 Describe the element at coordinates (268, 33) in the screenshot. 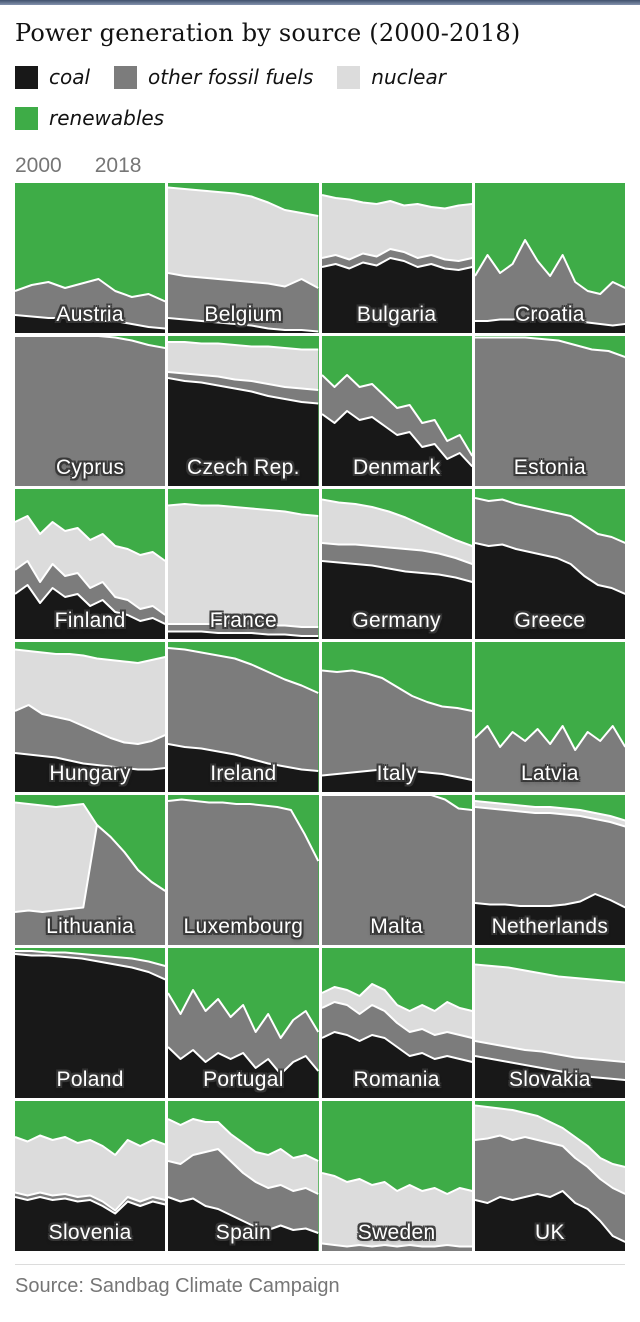

I see `page-title: Power generation by source (2000-2018)` at that location.